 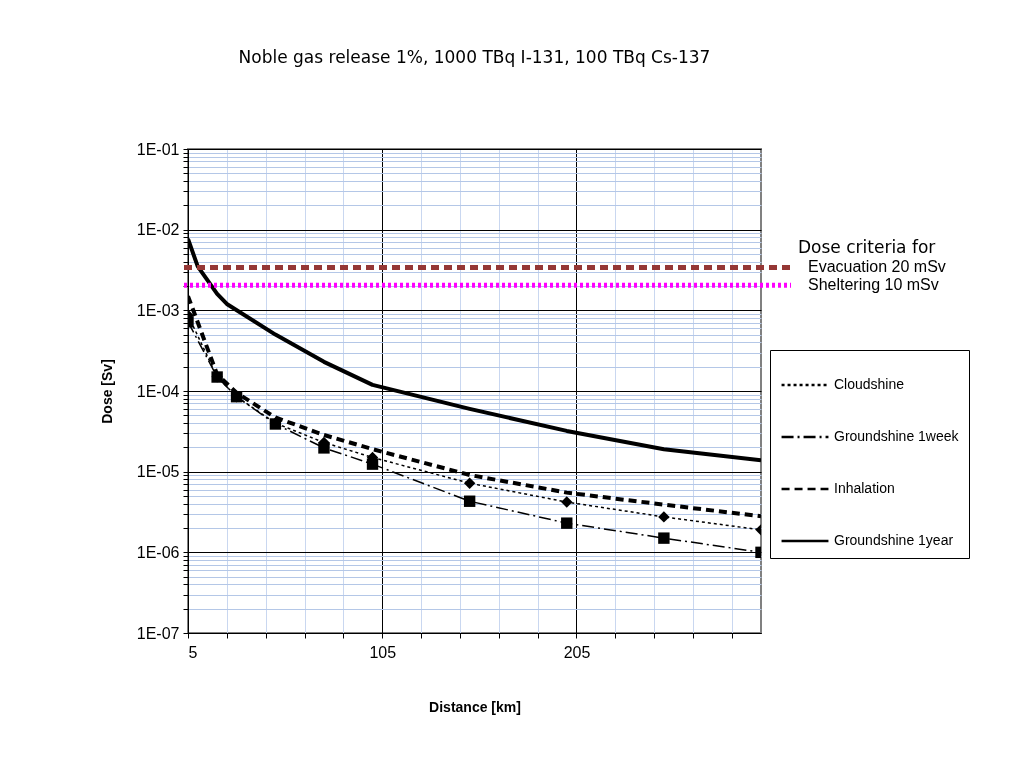 I want to click on y-axis-title: Dose [Sv], so click(x=106, y=391).